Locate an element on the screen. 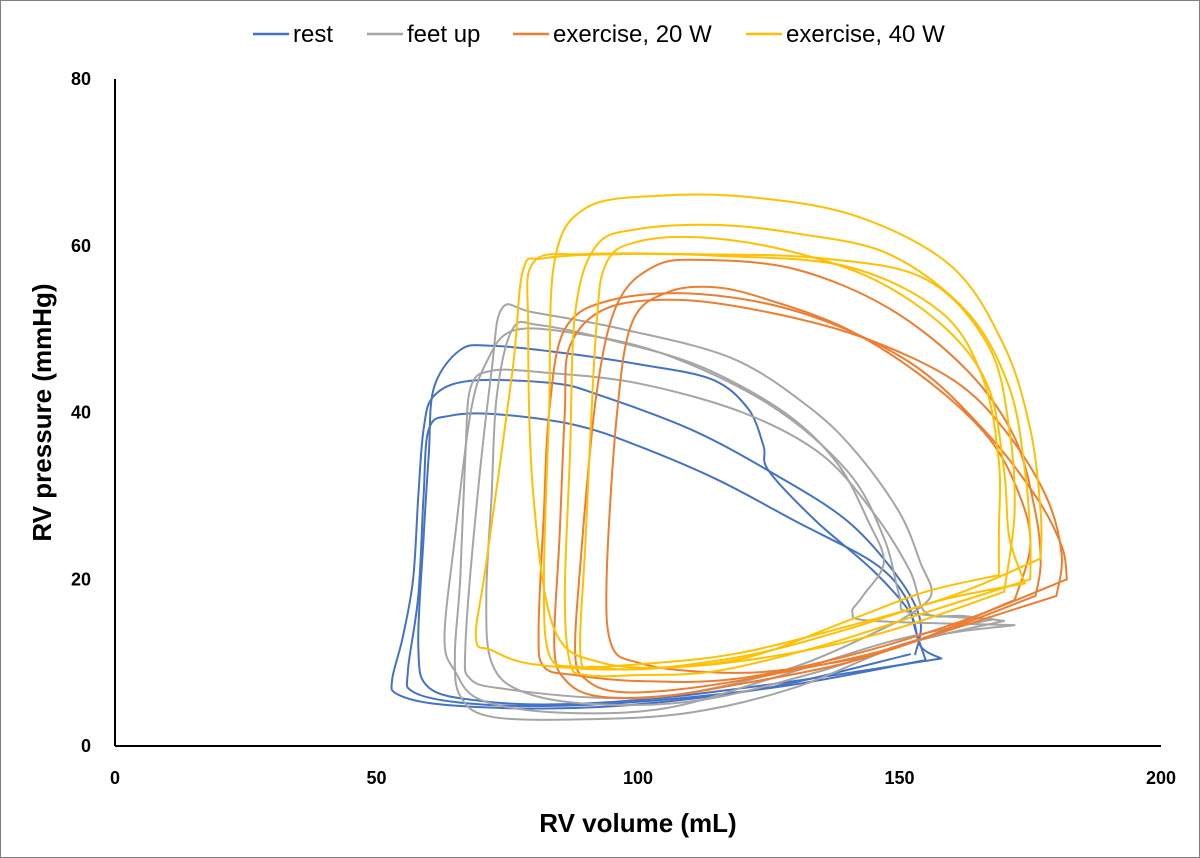  legend: rest feet up exercise, 20 W exercise, 40 W is located at coordinates (599, 34).